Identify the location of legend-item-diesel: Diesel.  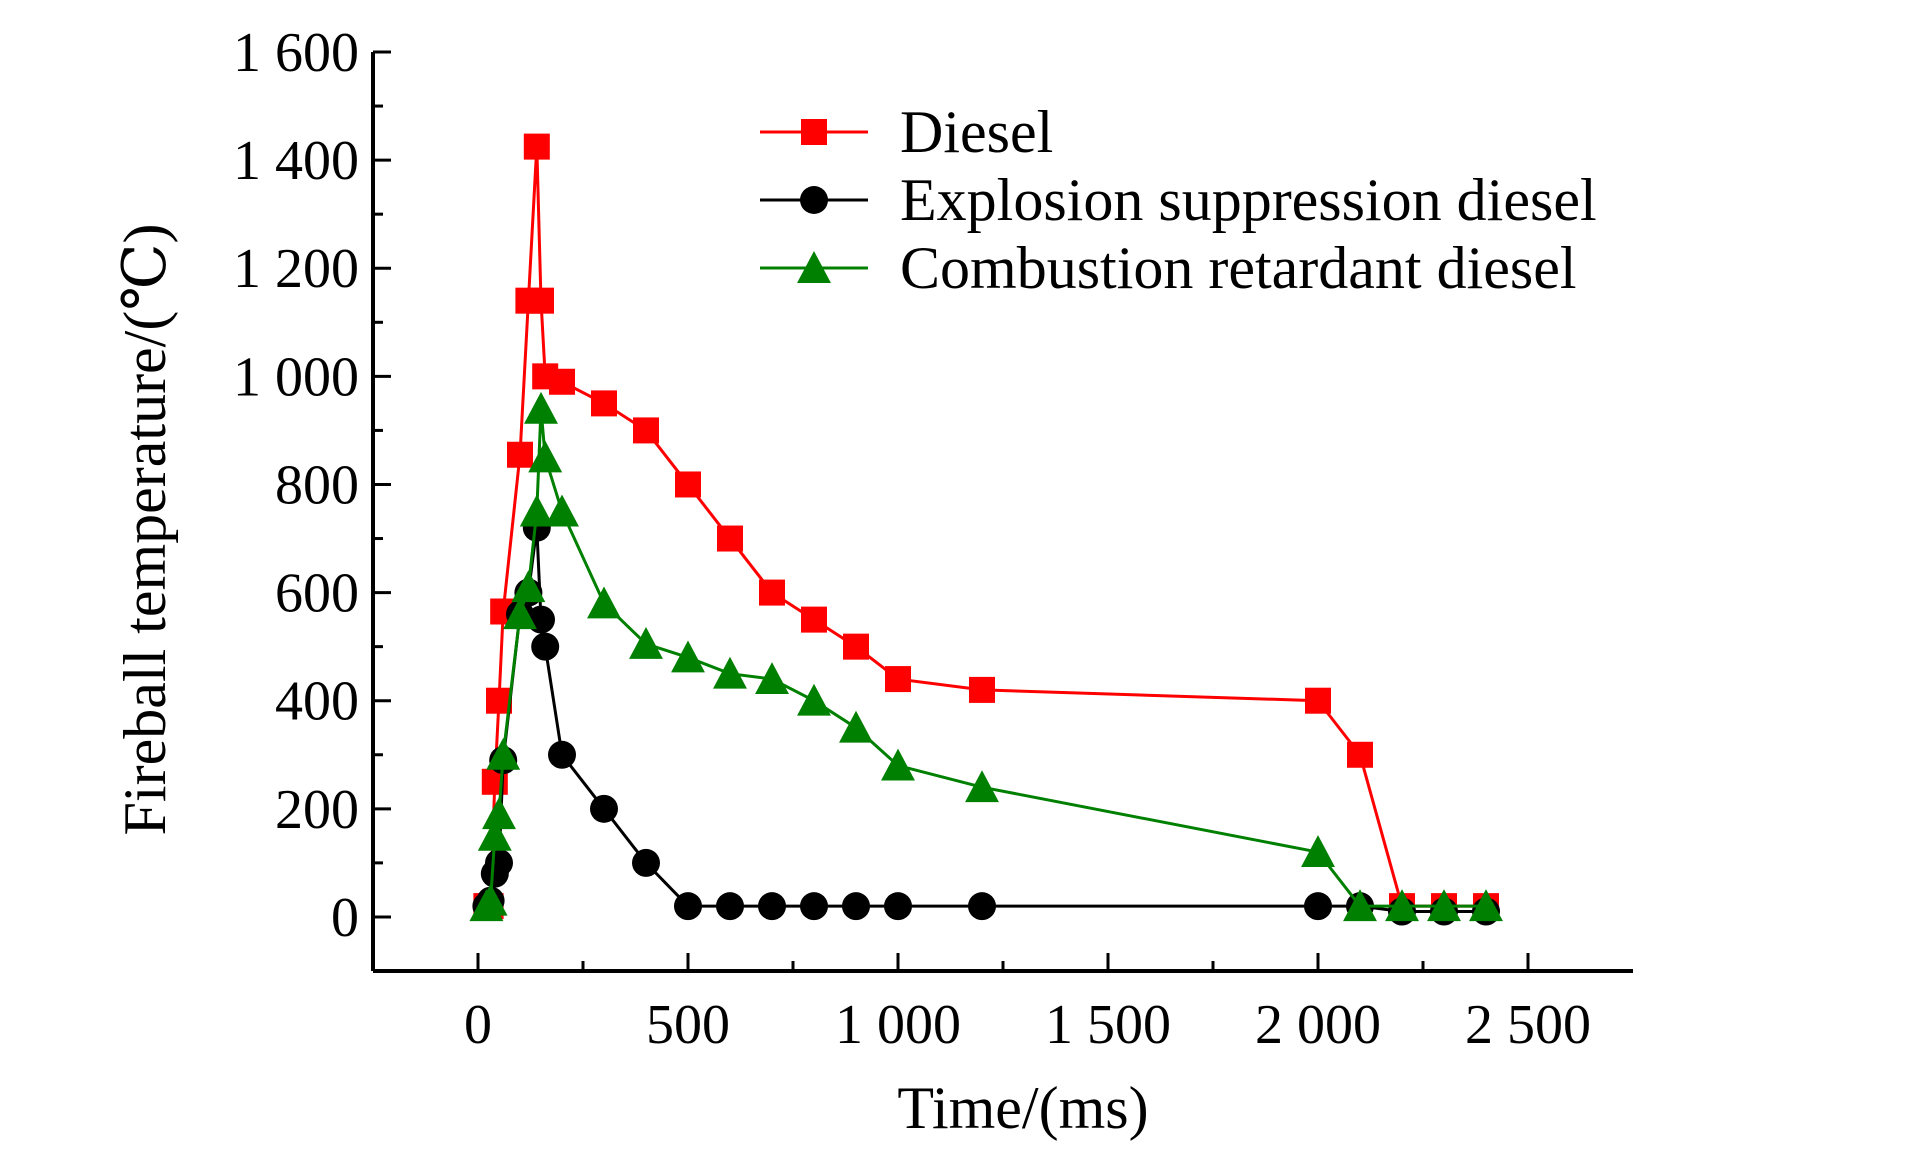
(906, 132).